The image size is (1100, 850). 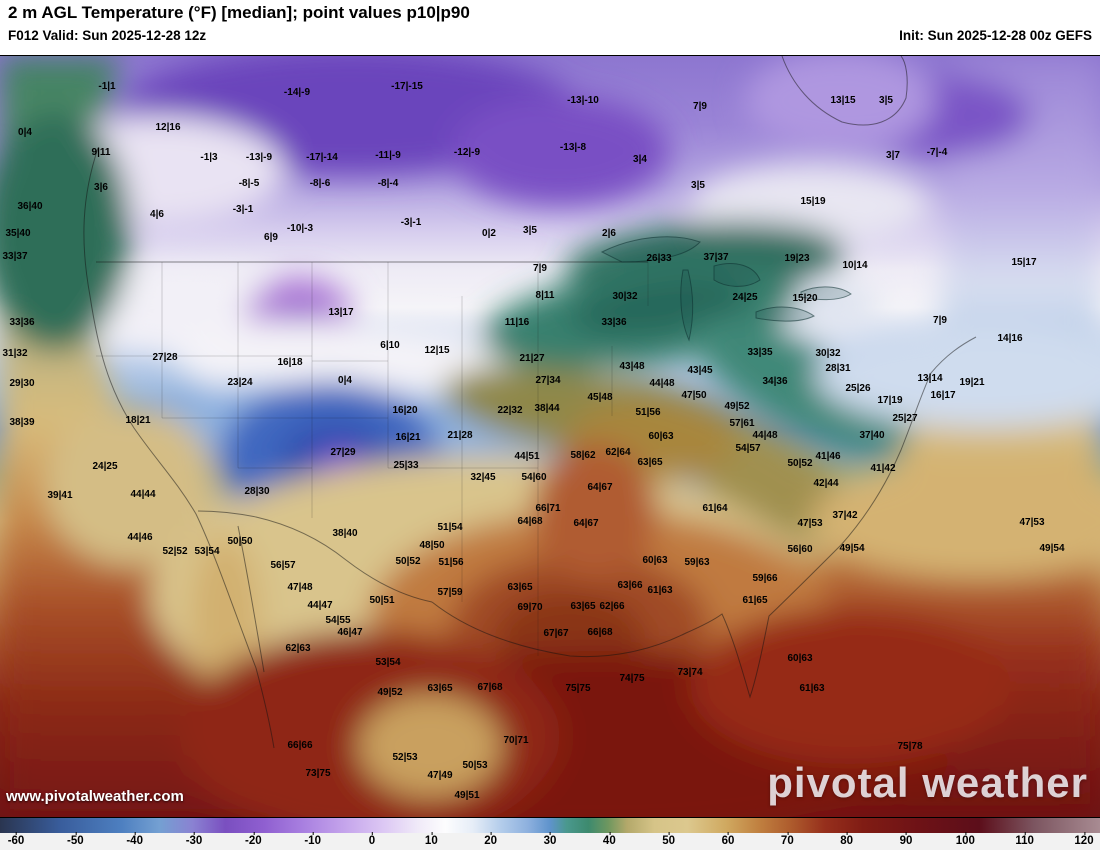 I want to click on point-value: 0|4, so click(x=345, y=380).